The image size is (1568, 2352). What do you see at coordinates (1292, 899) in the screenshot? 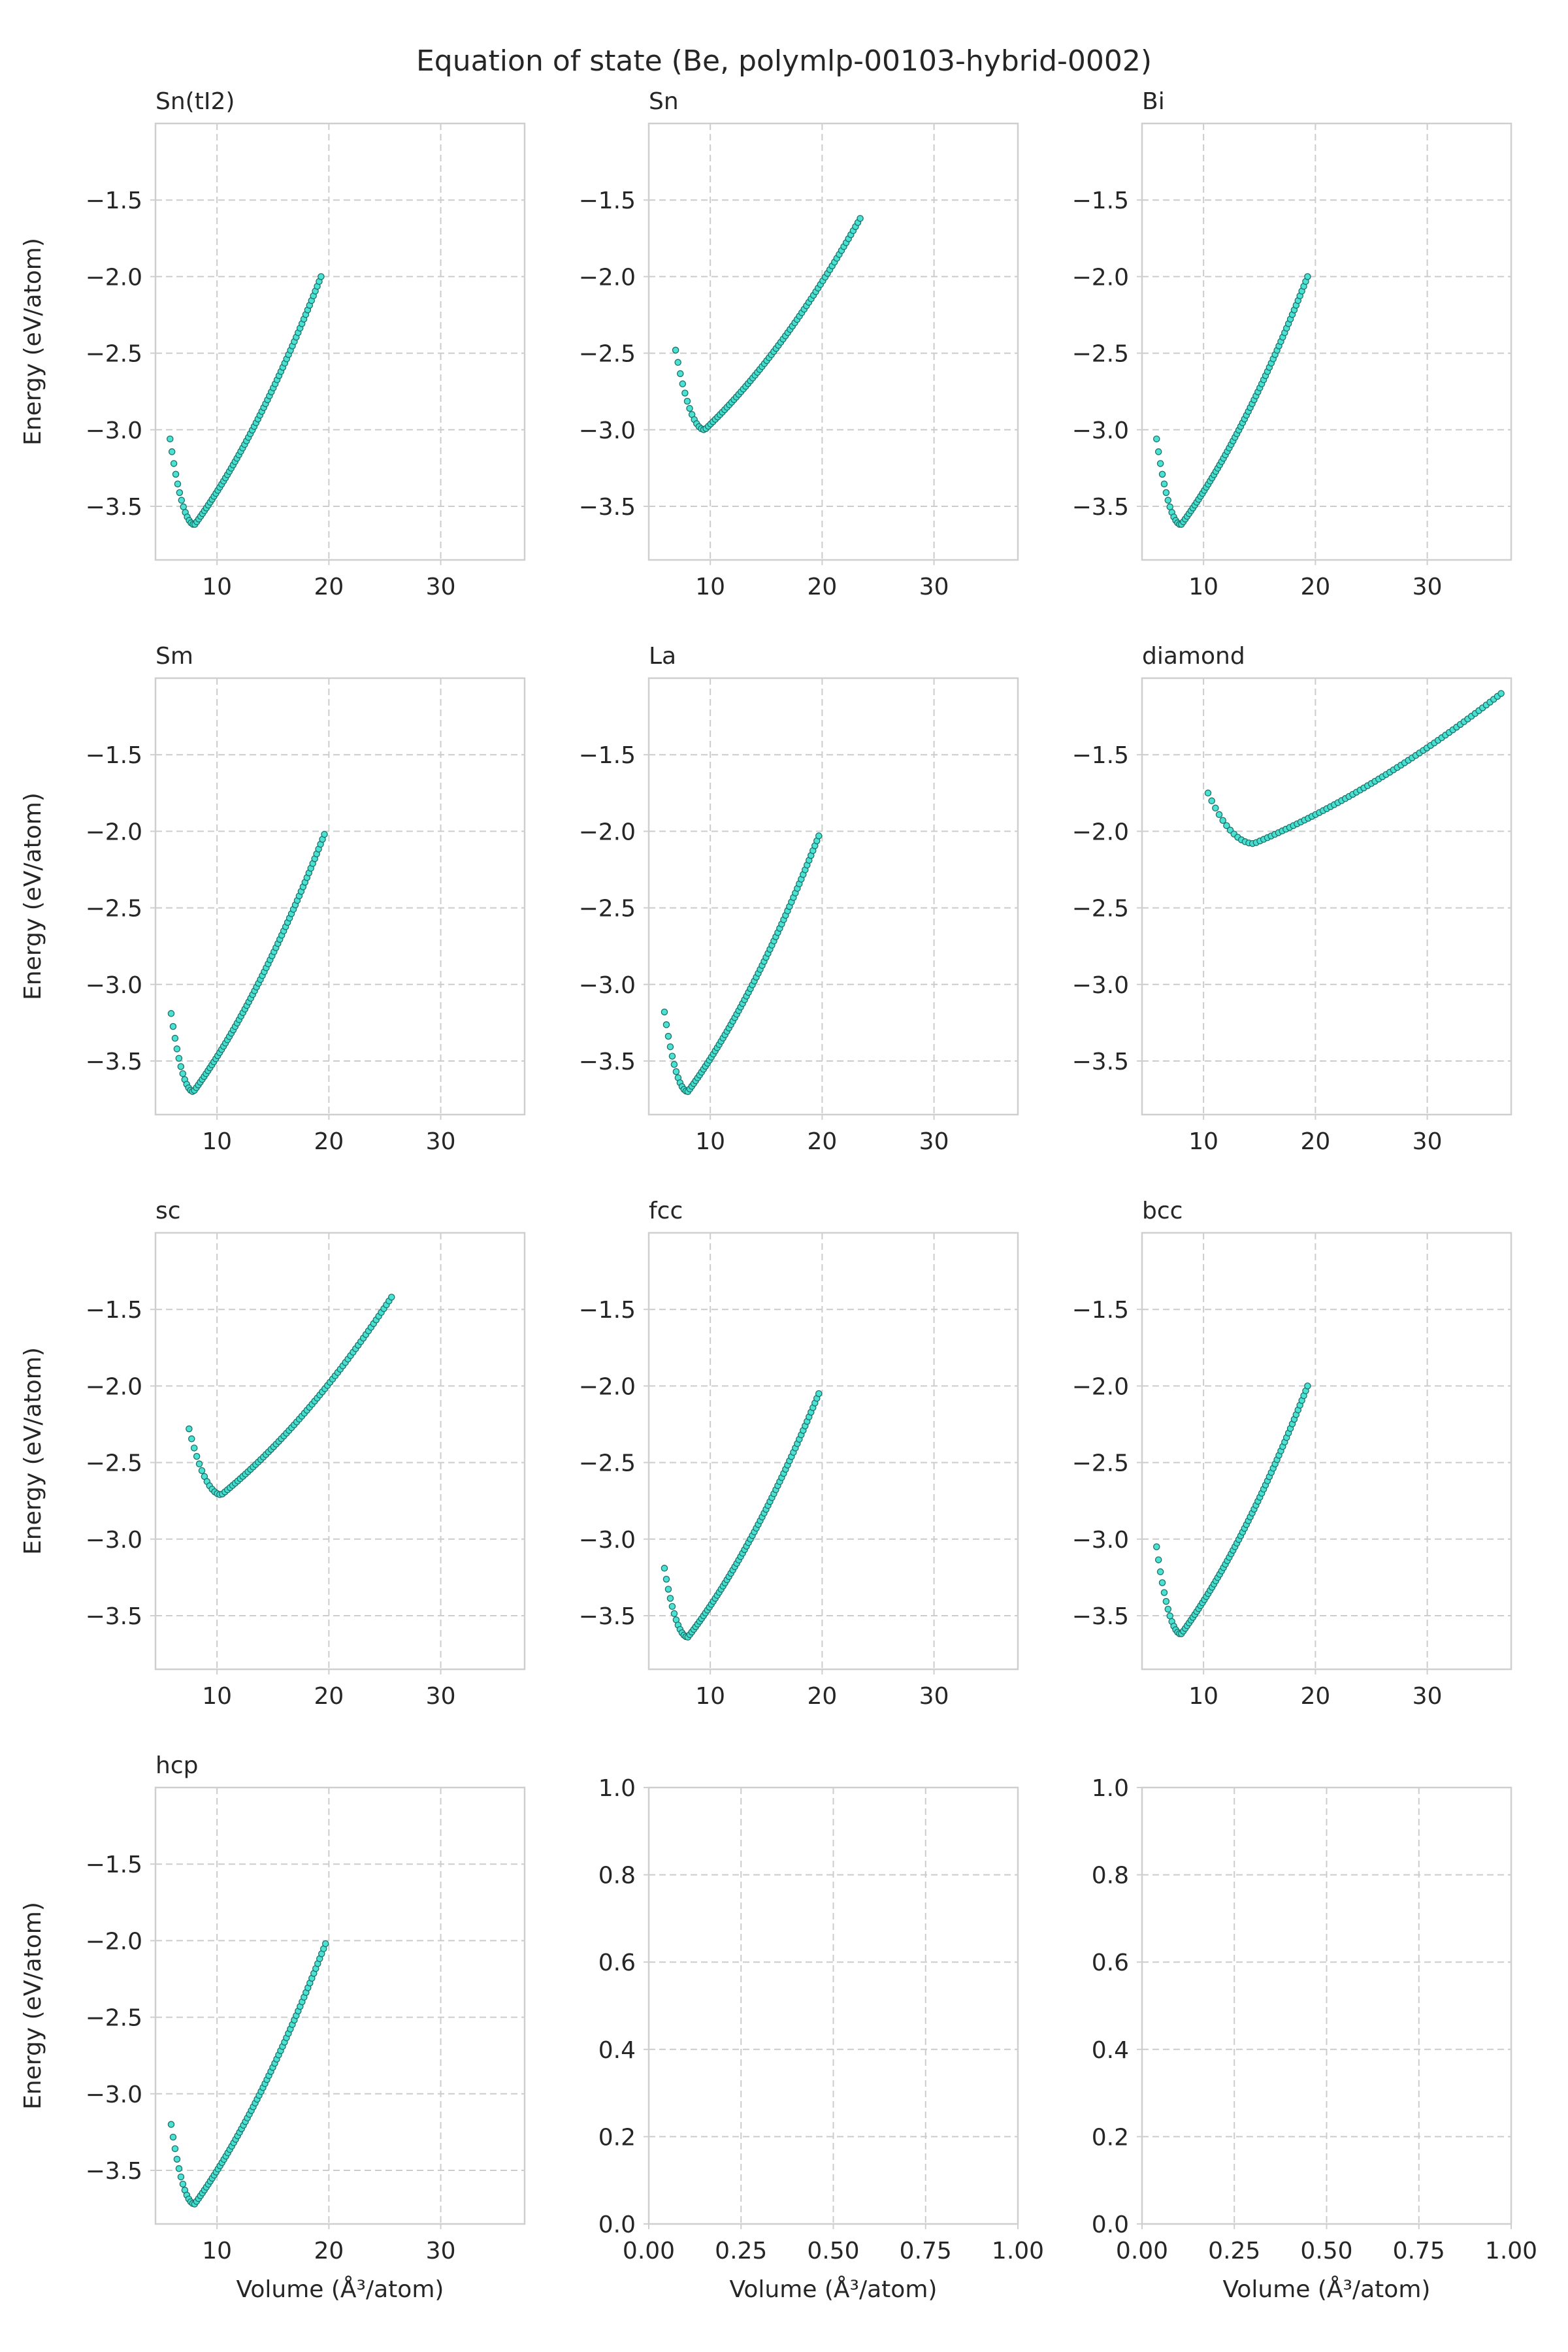
I see `subplot-diamond: 10 20 30 −3.5 −3.0 −2.5 −2.0 −1.5 diamond` at bounding box center [1292, 899].